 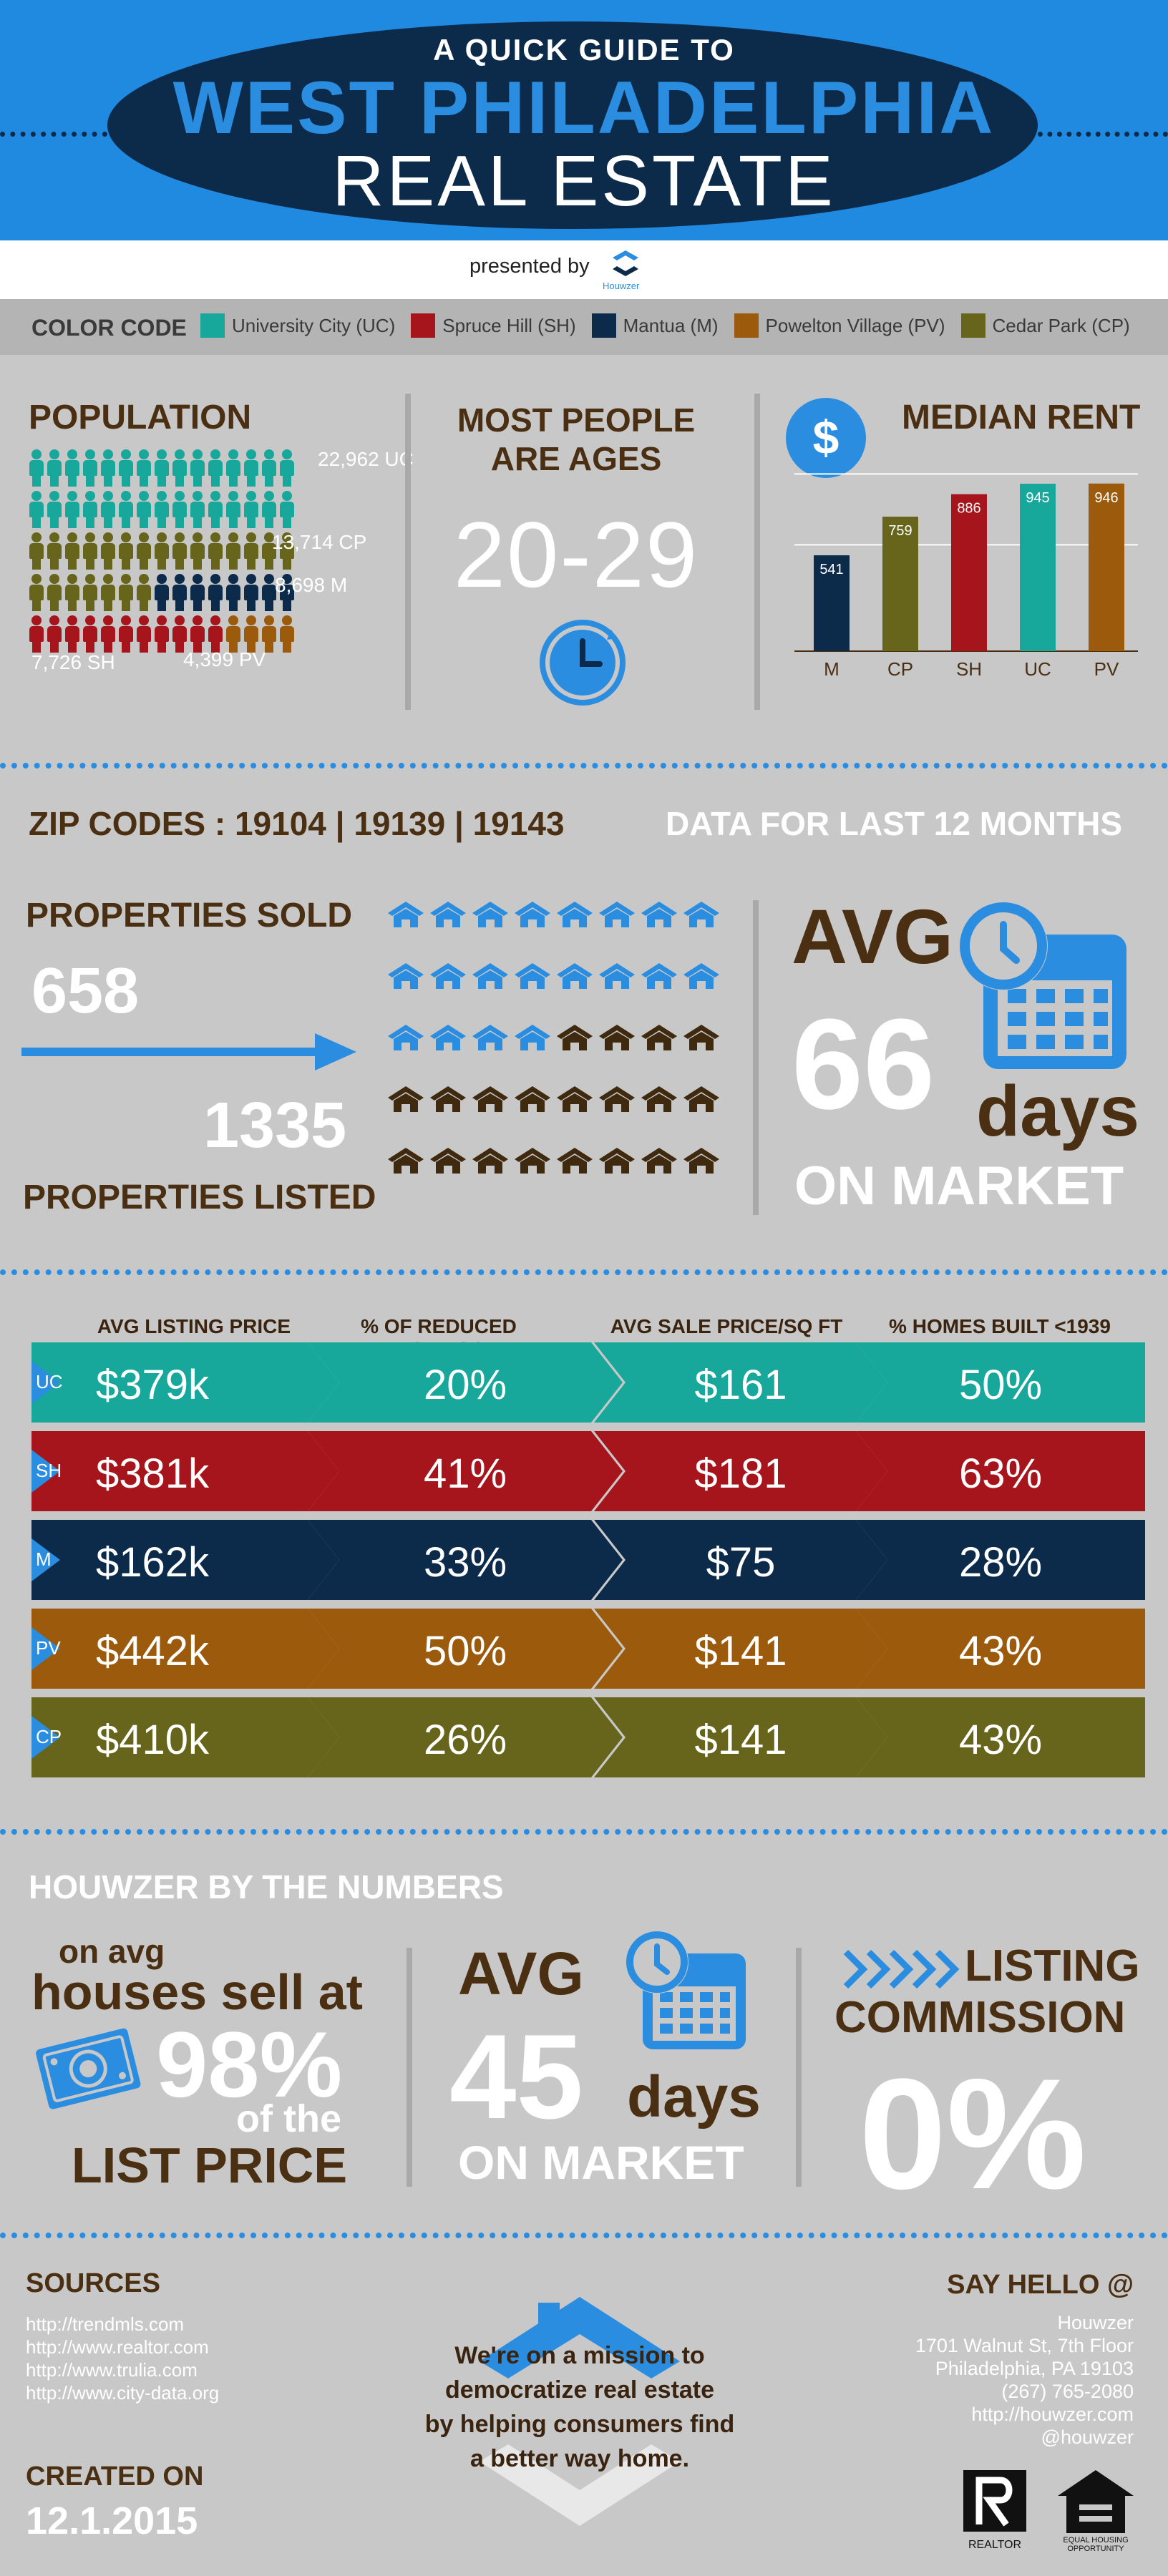 I want to click on say-hello-title: SAY HELLO @, so click(x=1041, y=2285).